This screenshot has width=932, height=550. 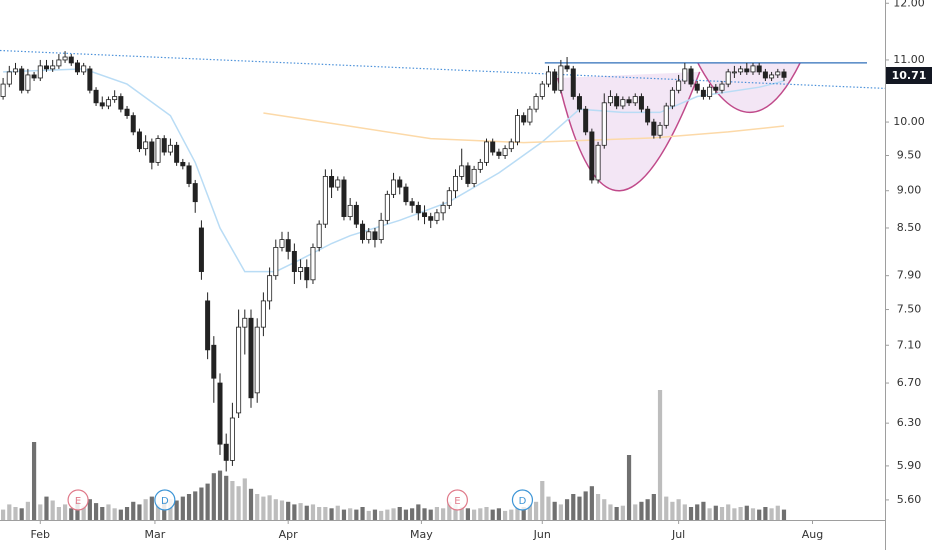 I want to click on y-tick-label: 10.00, so click(x=909, y=121).